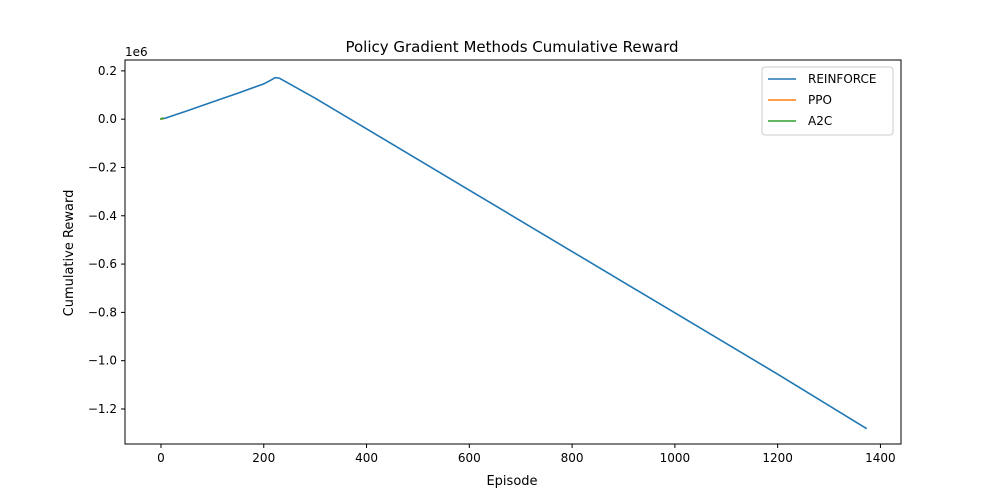 The image size is (1000, 500). I want to click on y-tick-label: −0.8, so click(102, 312).